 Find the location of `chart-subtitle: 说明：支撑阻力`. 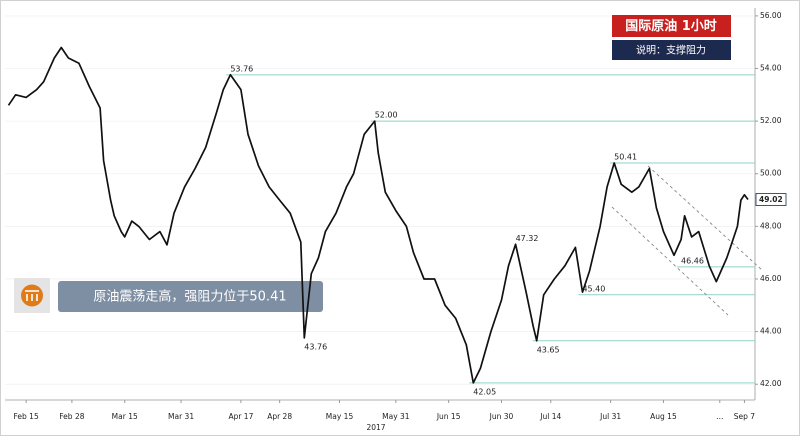

chart-subtitle: 说明：支撑阻力 is located at coordinates (671, 50).